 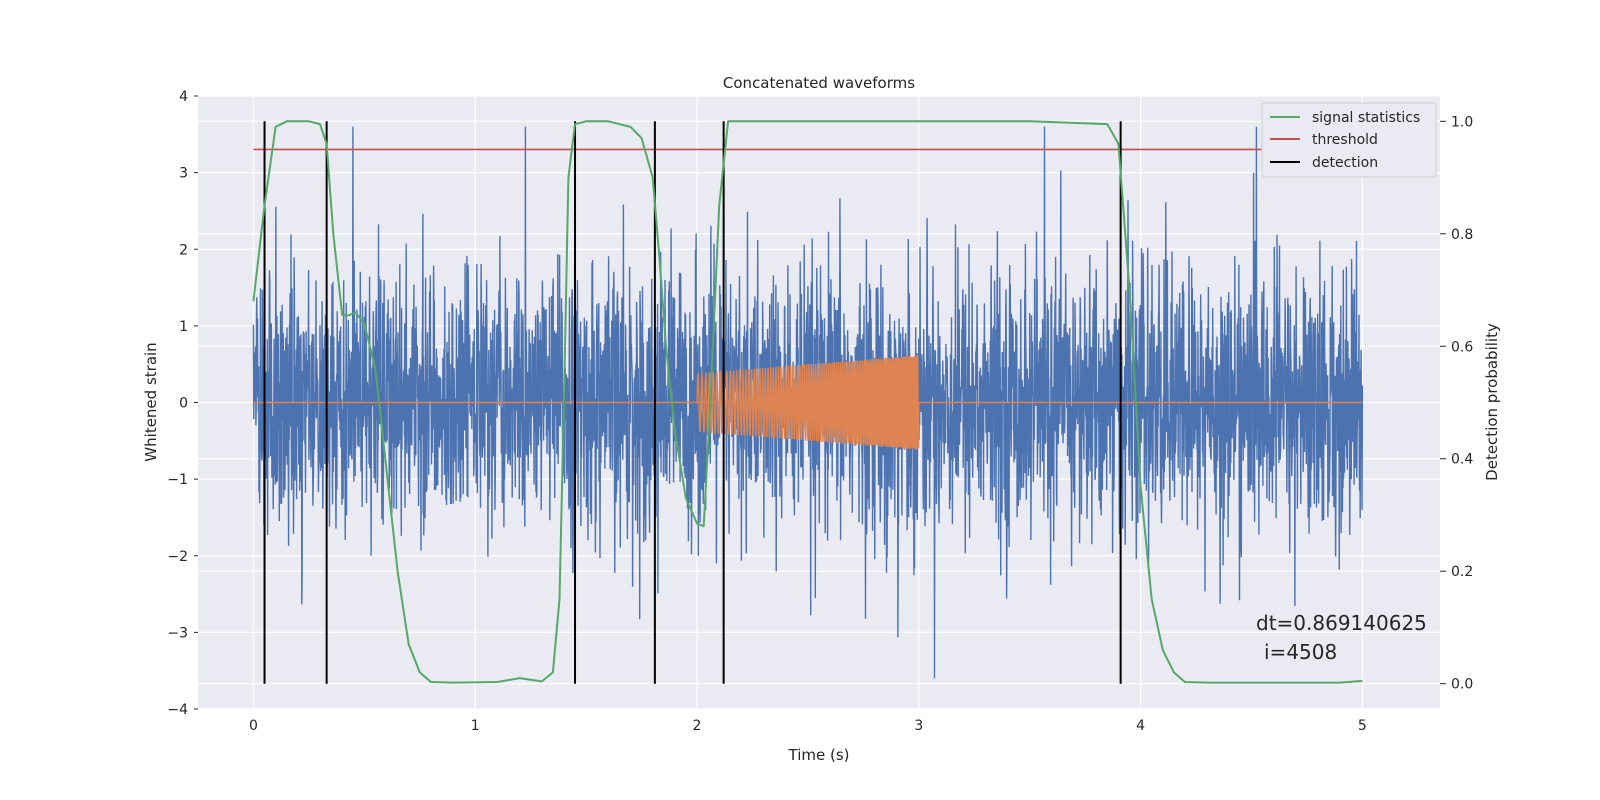 What do you see at coordinates (1462, 685) in the screenshot?
I see `y-right-tick-label: 0.0` at bounding box center [1462, 685].